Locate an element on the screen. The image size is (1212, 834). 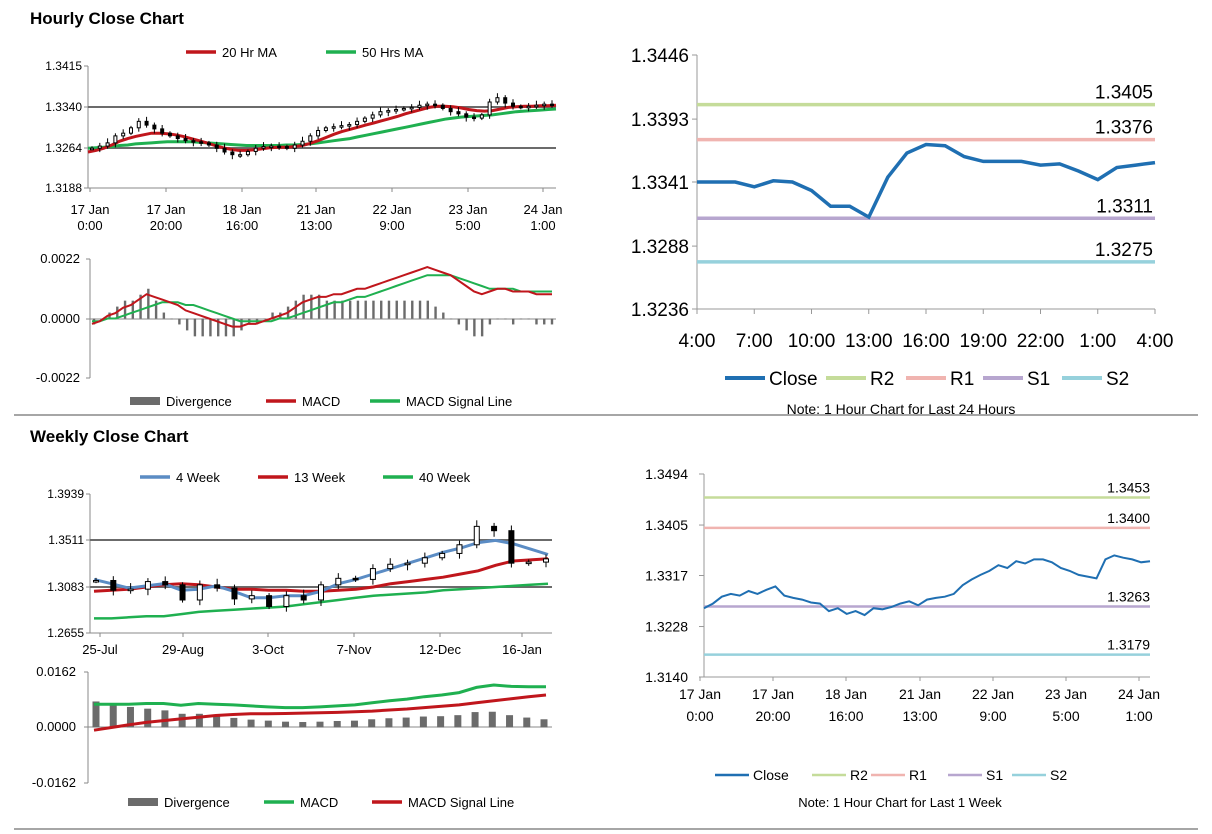
x-tick-label: 17 Jan is located at coordinates (89, 209).